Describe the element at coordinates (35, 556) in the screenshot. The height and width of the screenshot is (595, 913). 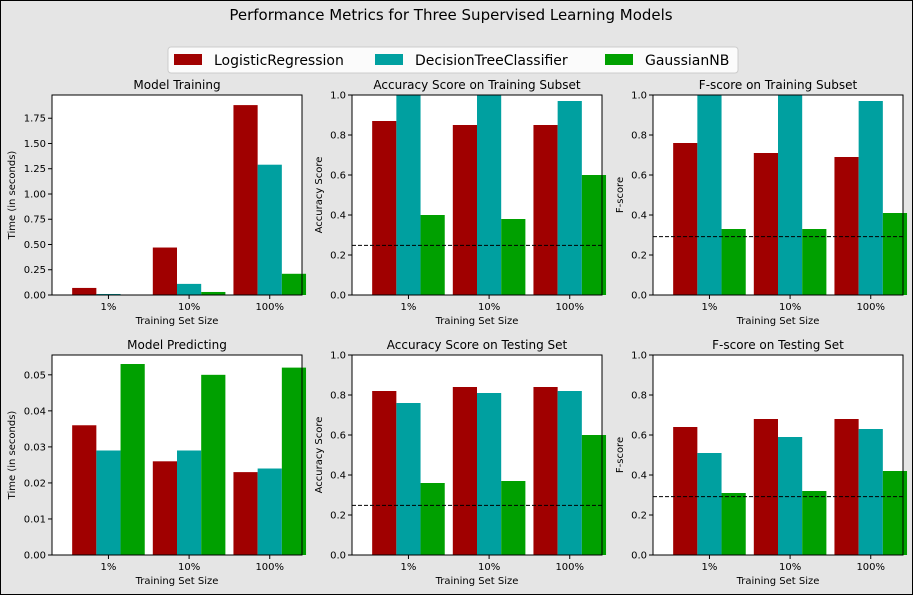
I see `y-tick-label: 0.00` at that location.